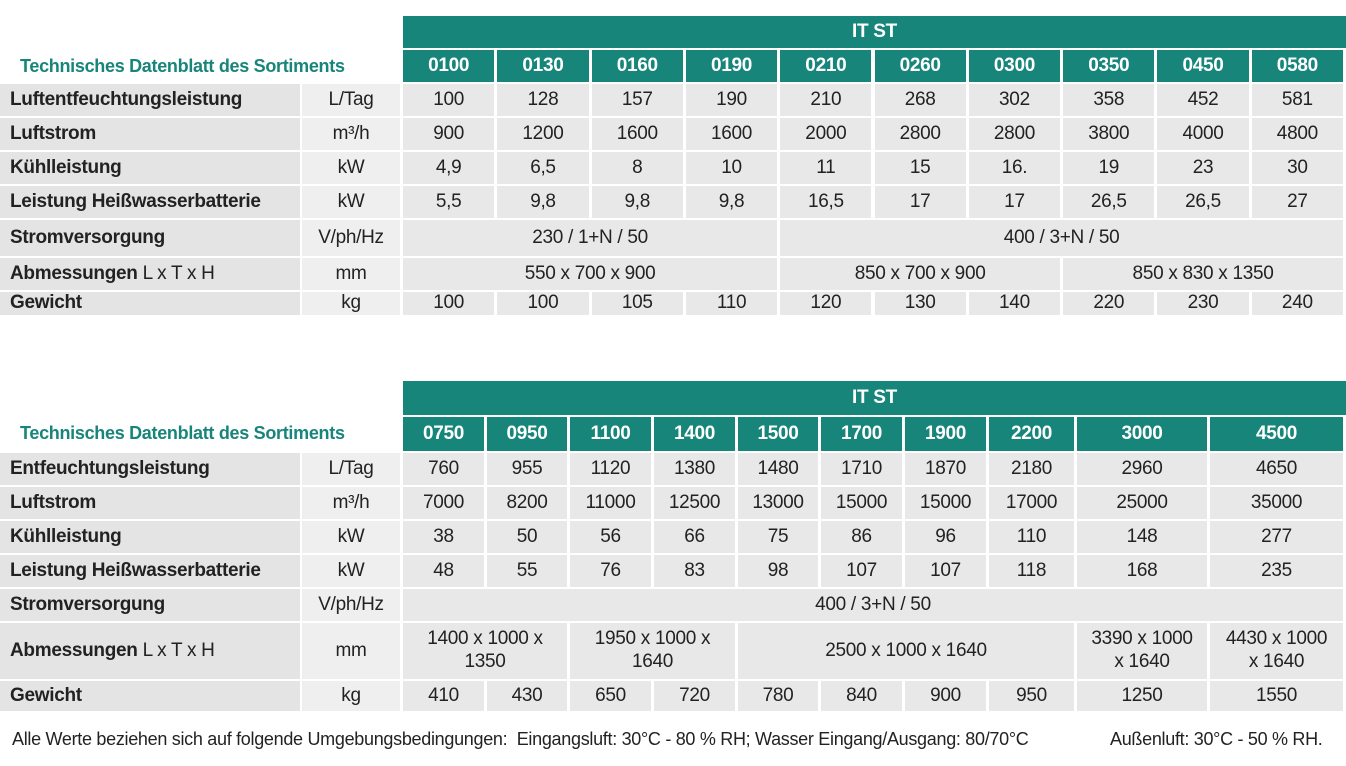 This screenshot has width=1346, height=766. Describe the element at coordinates (351, 605) in the screenshot. I see `row-unit: V/ph/Hz` at that location.